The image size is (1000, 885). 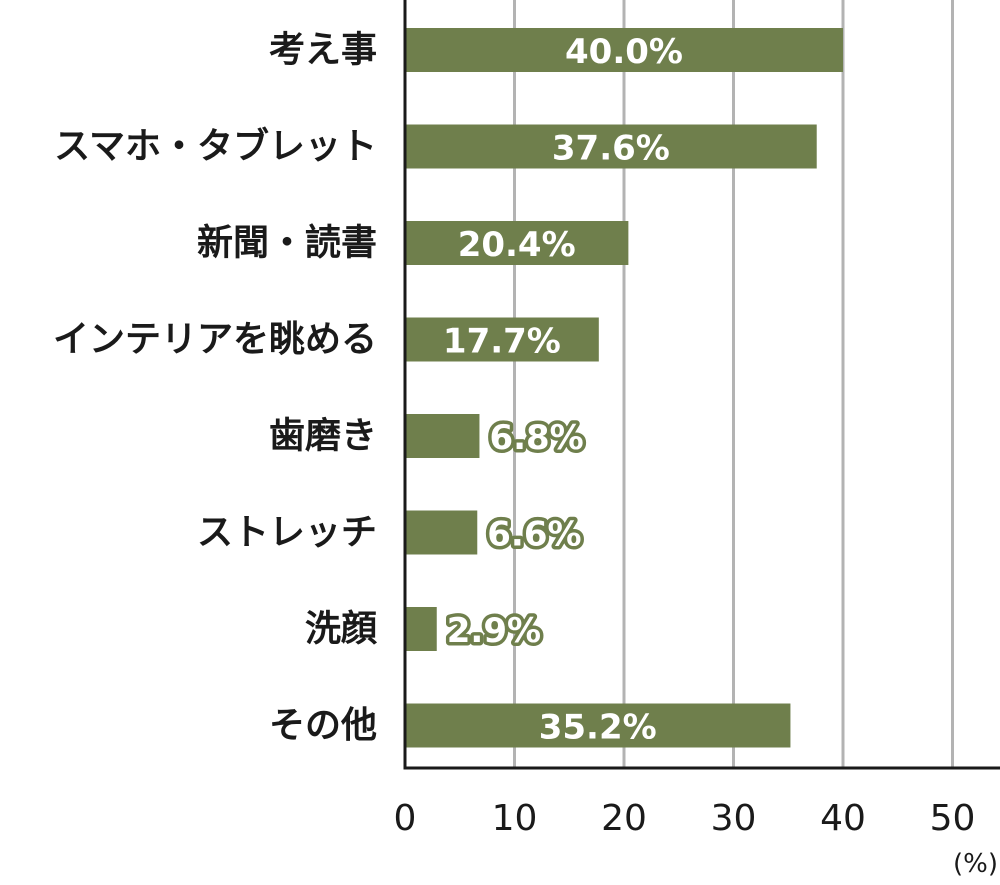 I want to click on value-label-4: 6.8%, so click(x=536, y=438).